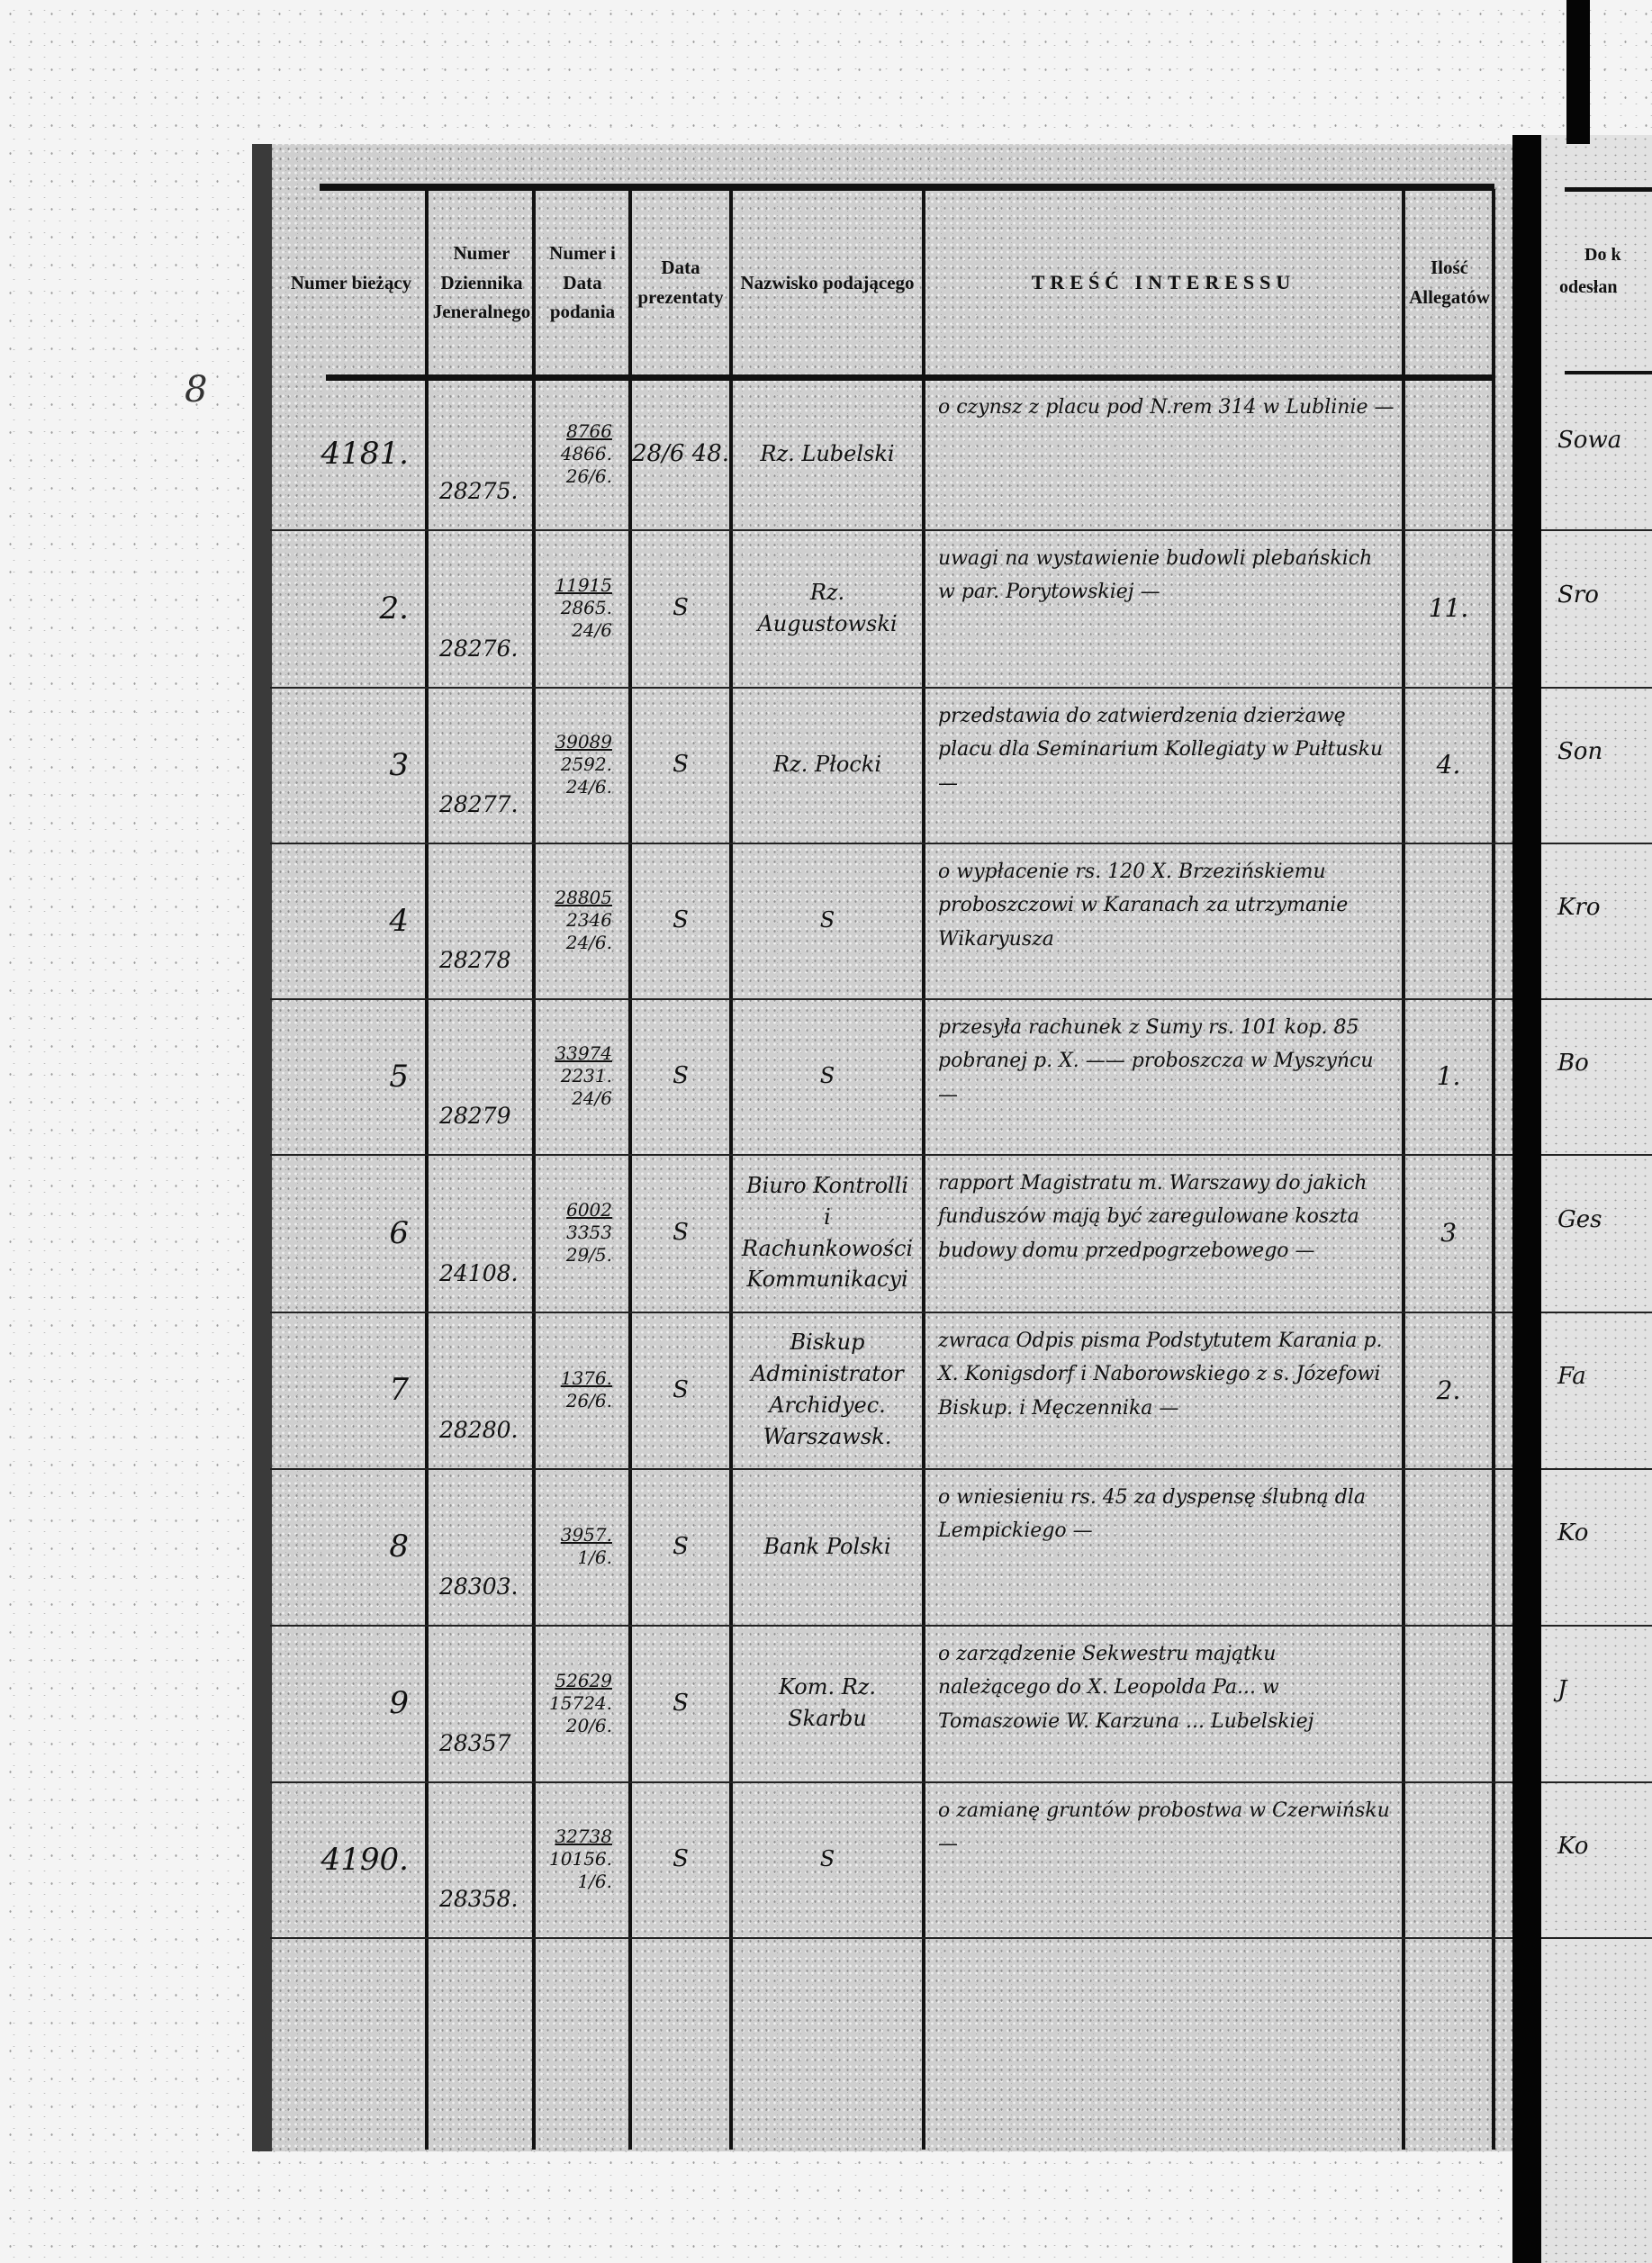 This screenshot has width=1652, height=2263. What do you see at coordinates (1448, 1233) in the screenshot?
I see `attachments-count: 3` at bounding box center [1448, 1233].